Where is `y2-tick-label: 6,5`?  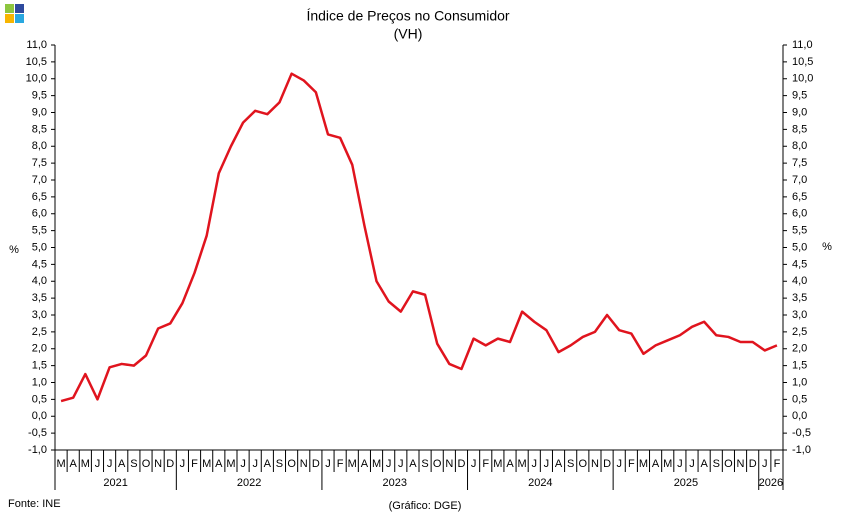 y2-tick-label: 6,5 is located at coordinates (799, 197).